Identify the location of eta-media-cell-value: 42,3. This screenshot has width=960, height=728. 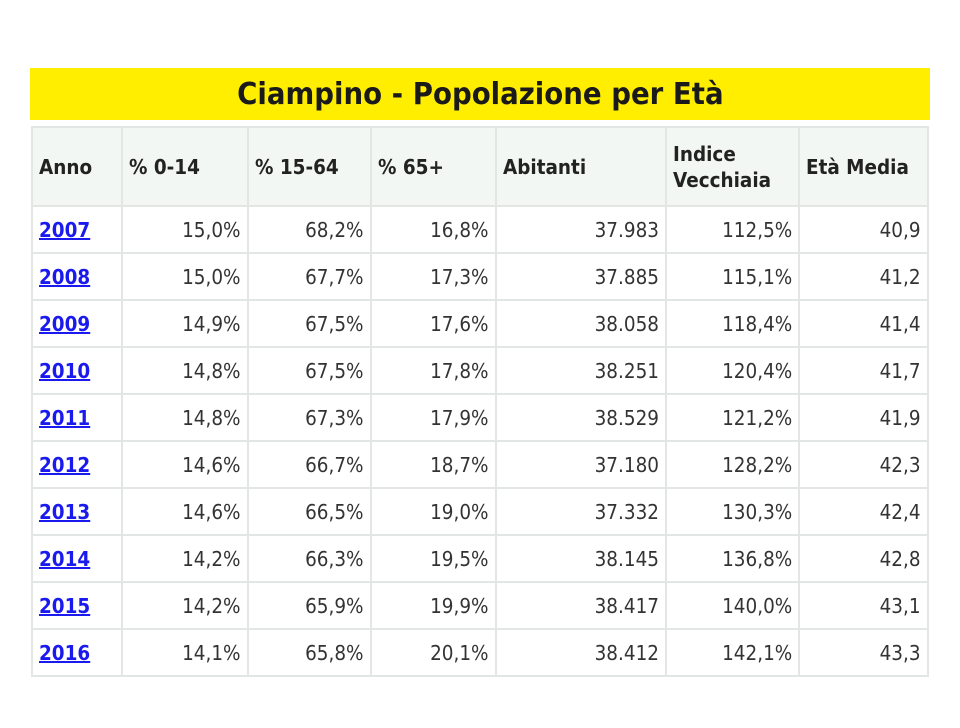
(900, 464).